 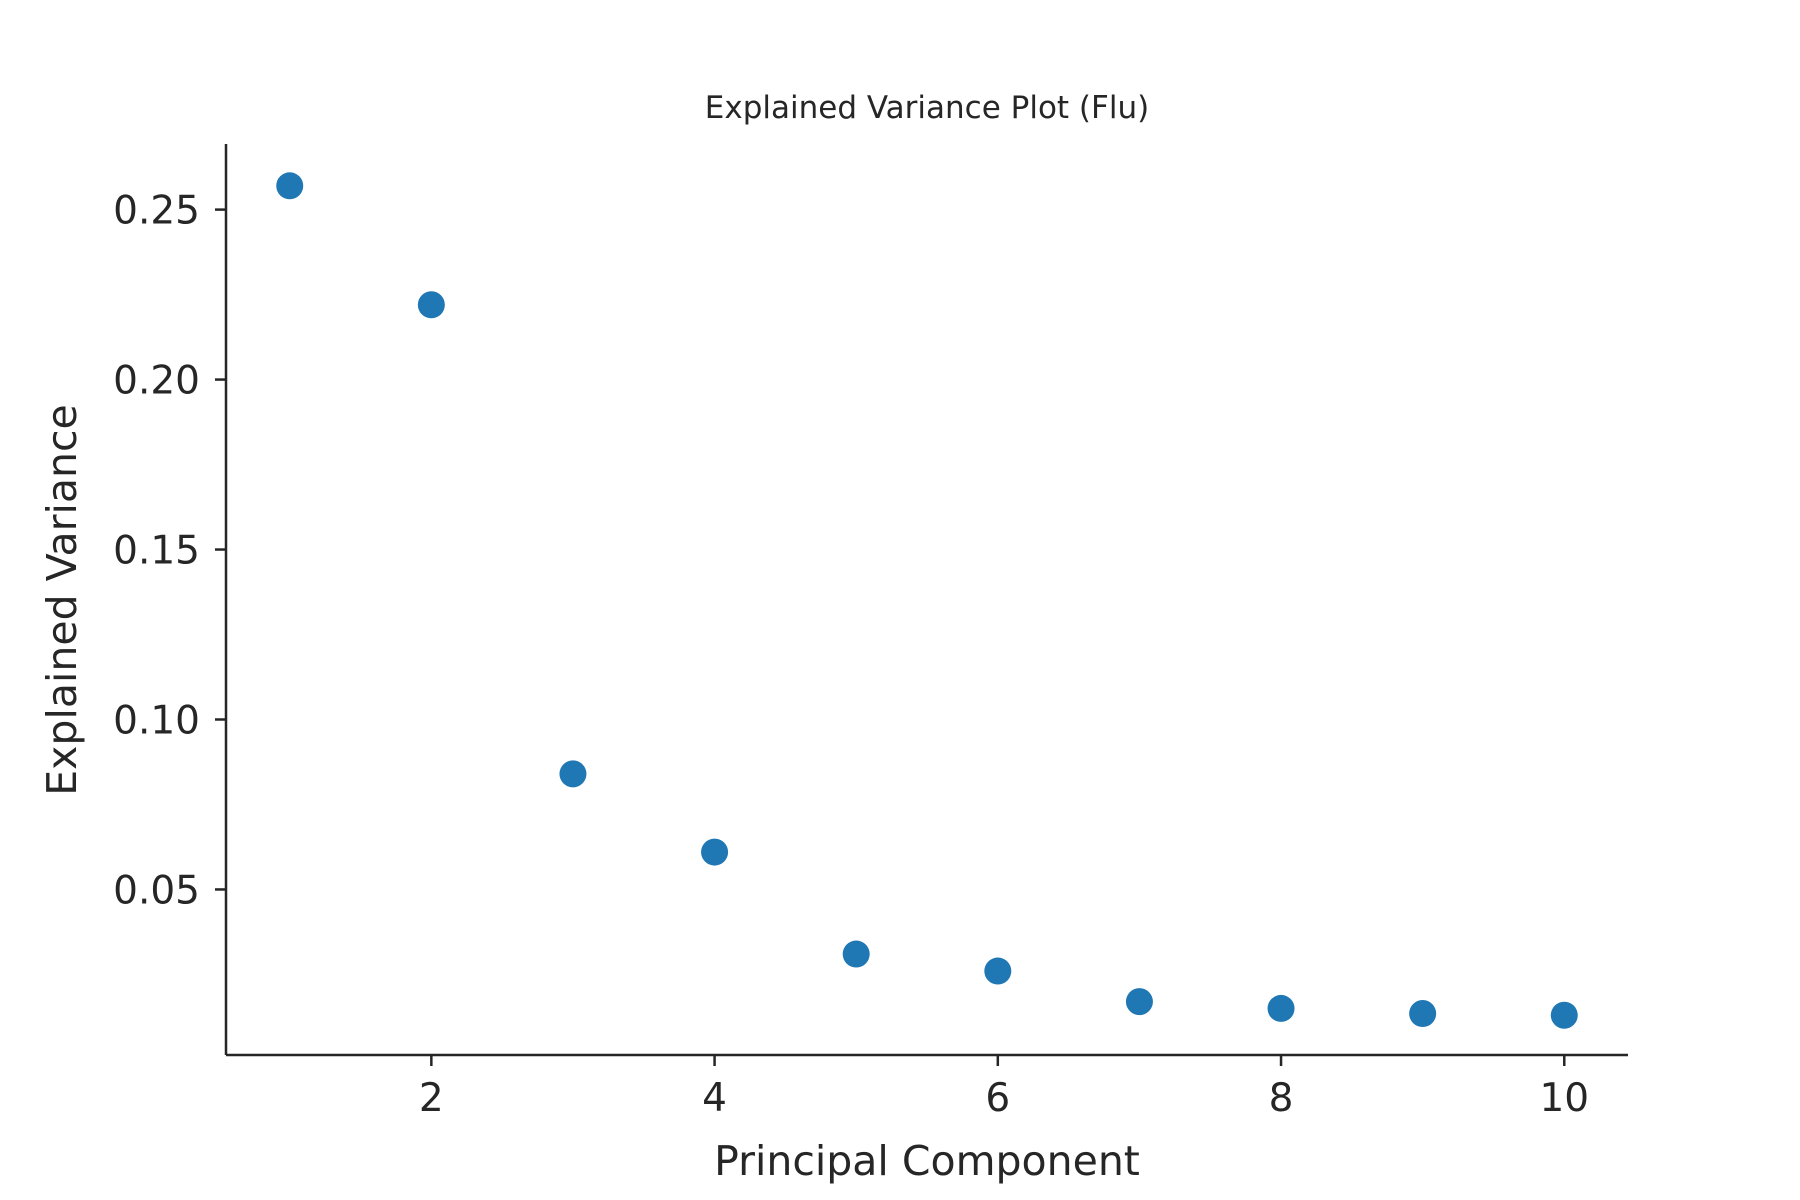 I want to click on y-ticks: 0.05 0.10 0.15 0.20 0.25, so click(x=169, y=551).